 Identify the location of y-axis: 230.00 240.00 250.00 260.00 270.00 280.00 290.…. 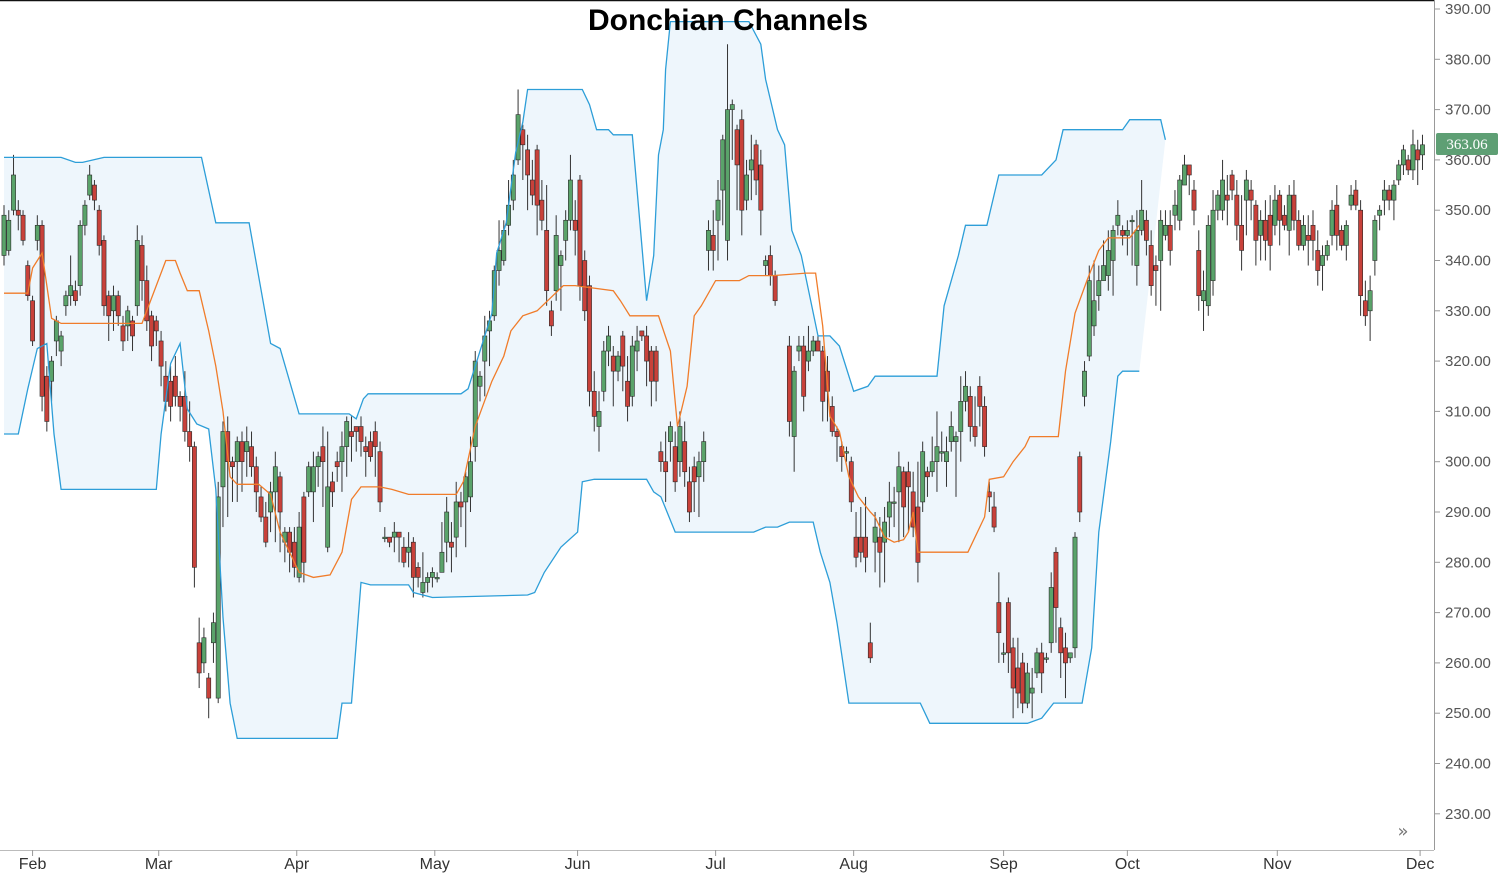
(1462, 412).